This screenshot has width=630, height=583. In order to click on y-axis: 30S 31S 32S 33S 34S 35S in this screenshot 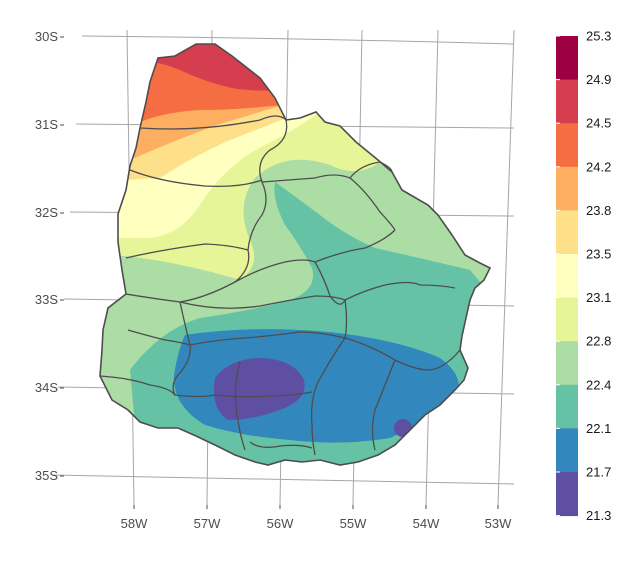, I will do `click(49, 256)`.